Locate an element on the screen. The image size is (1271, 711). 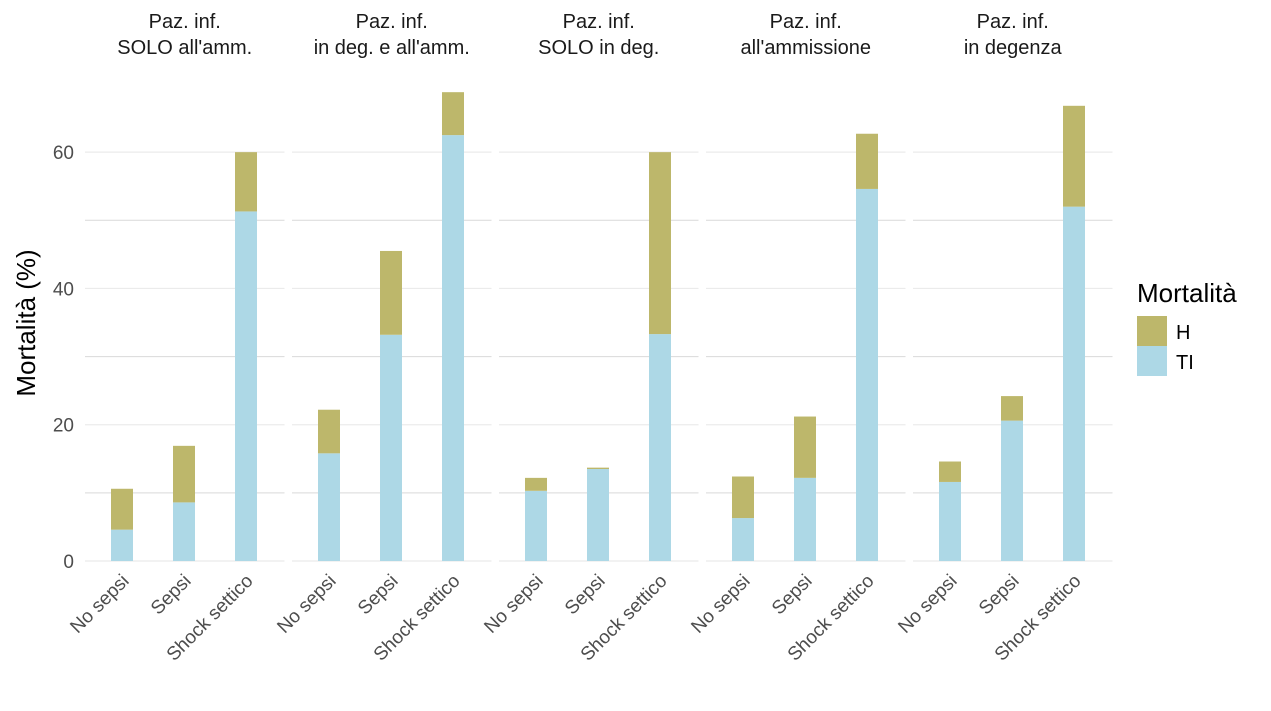
y-tick-label: 20 is located at coordinates (63, 426).